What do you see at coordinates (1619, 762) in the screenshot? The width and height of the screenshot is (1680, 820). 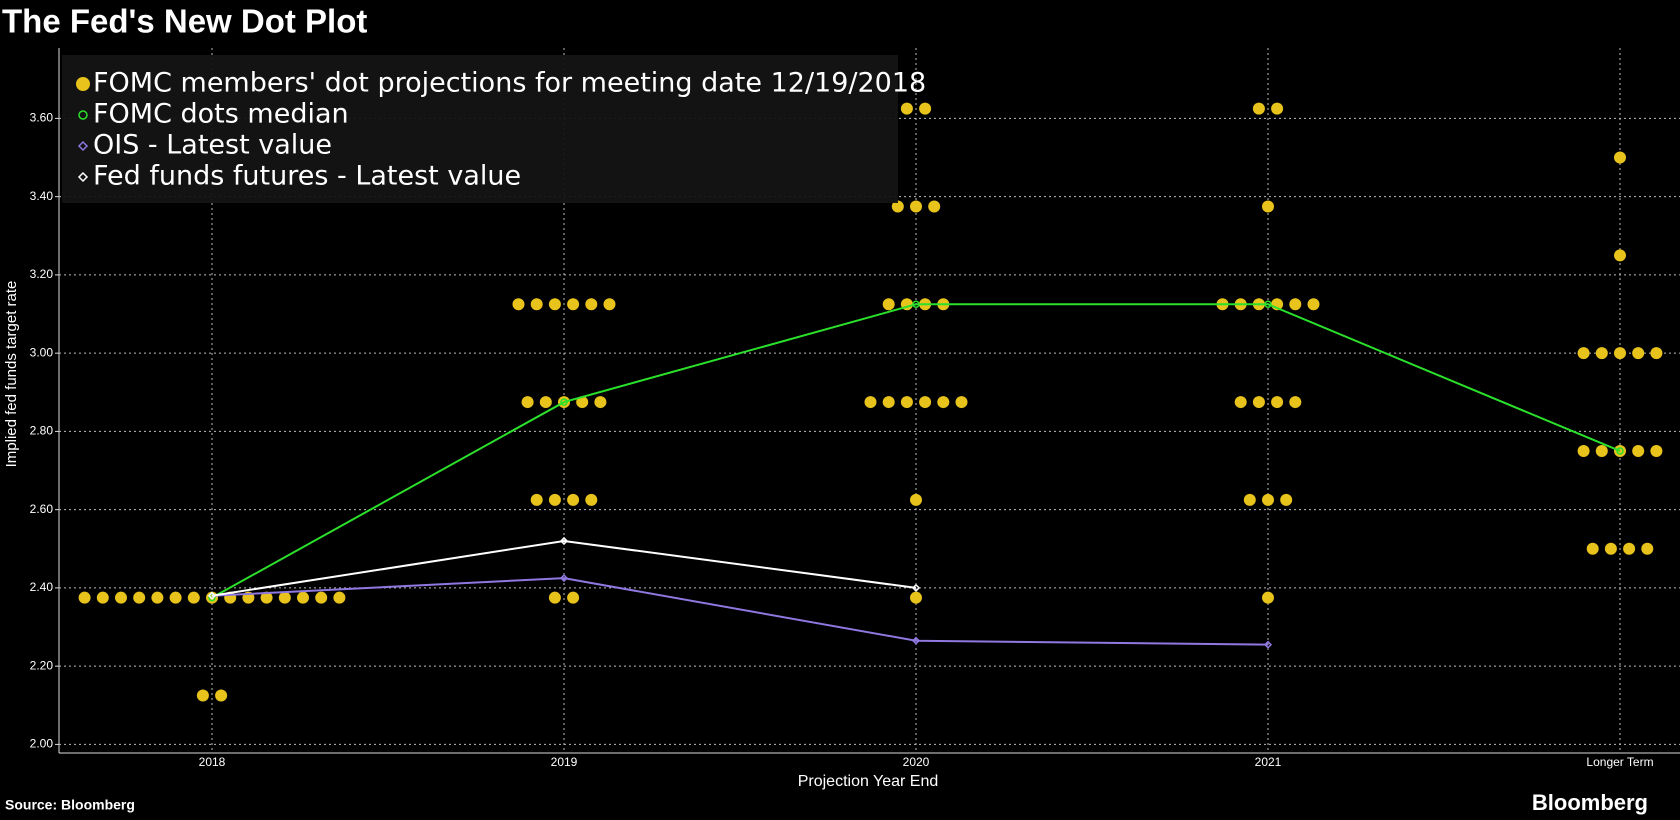 I see `x-tick-label: Longer Term` at bounding box center [1619, 762].